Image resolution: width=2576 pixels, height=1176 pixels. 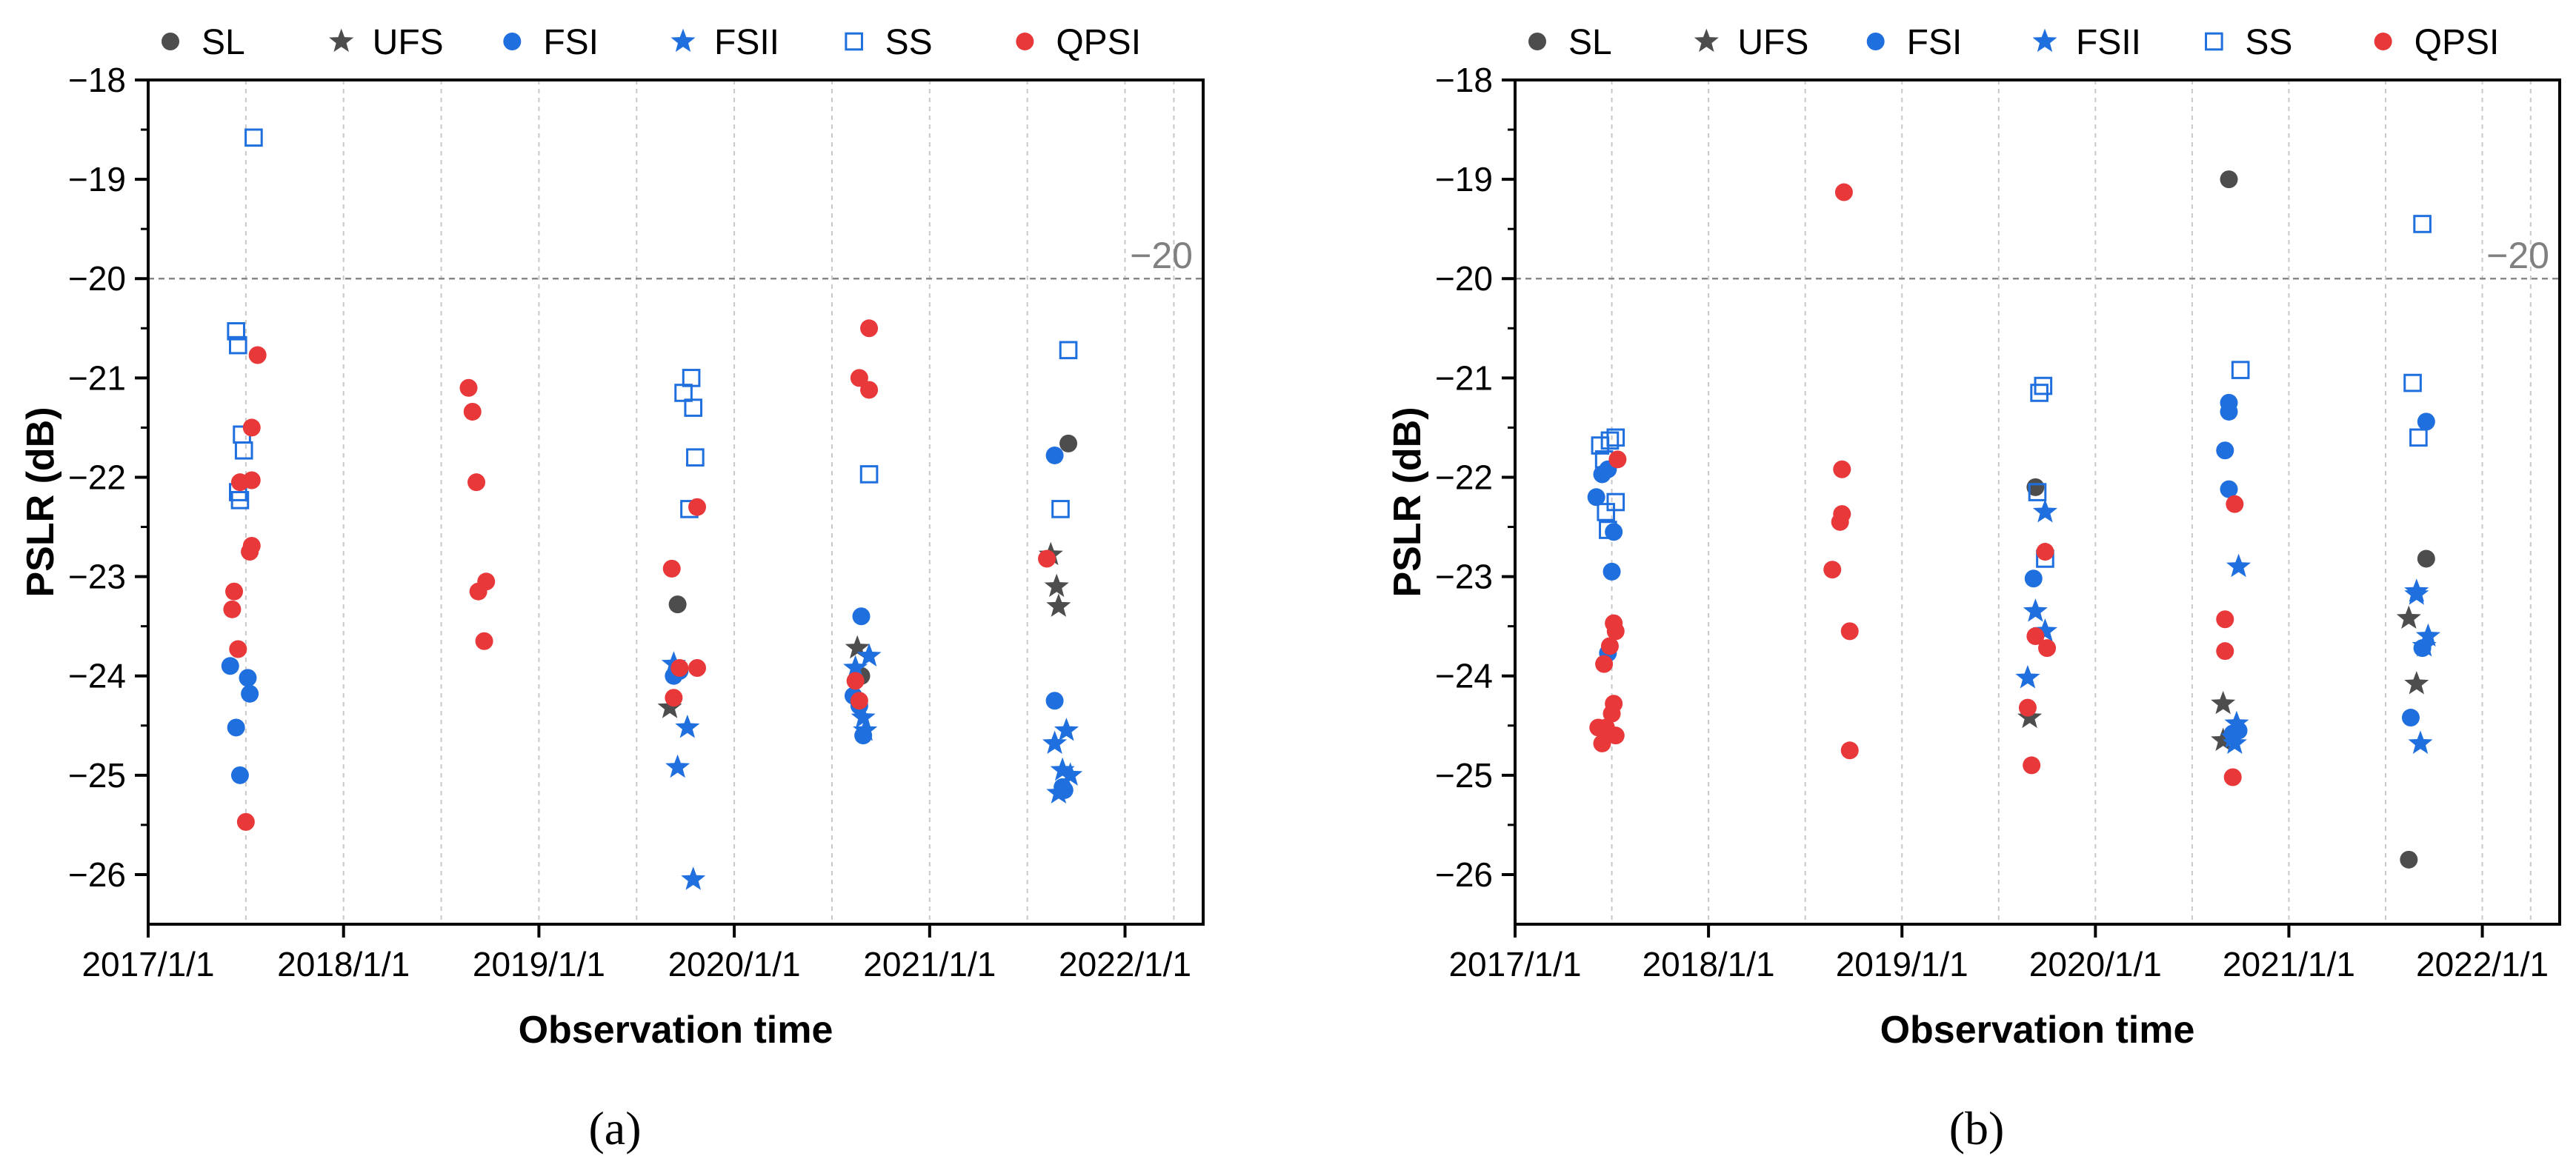 I want to click on y-tick-label-a-4: −22, so click(x=97, y=477).